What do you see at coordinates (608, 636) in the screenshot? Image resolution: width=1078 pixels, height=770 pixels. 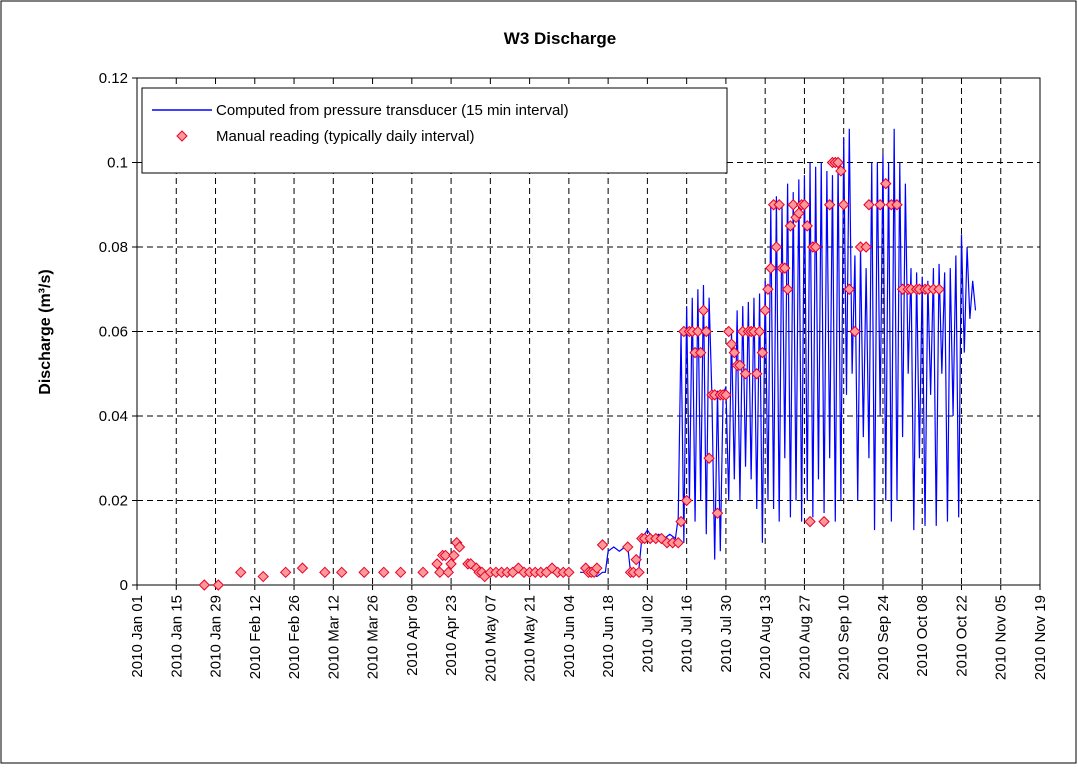 I see `x-tick-label: 2010 Jun 18` at bounding box center [608, 636].